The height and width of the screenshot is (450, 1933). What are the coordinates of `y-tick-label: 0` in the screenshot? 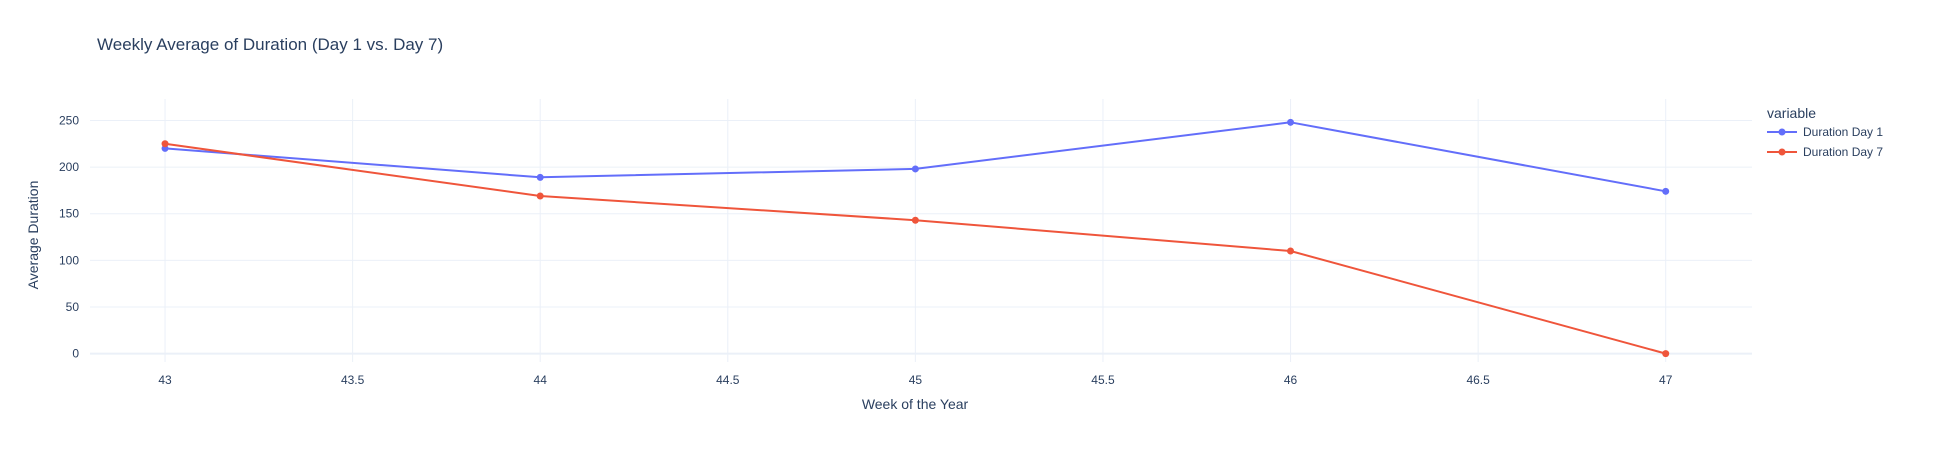 It's located at (75, 354).